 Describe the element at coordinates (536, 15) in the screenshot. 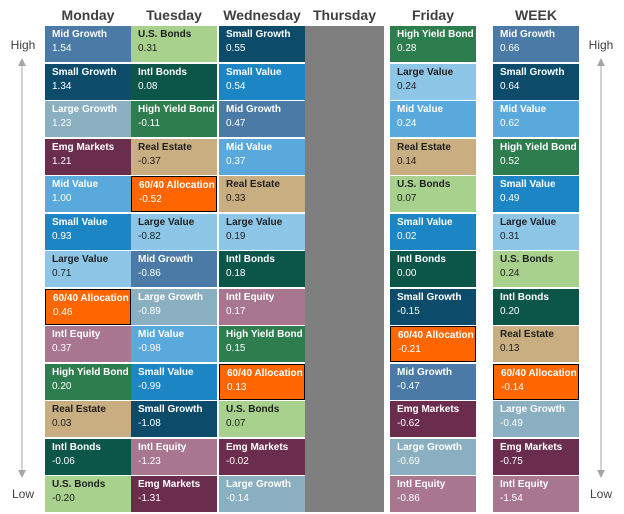

I see `day-header-week: WEEK` at that location.